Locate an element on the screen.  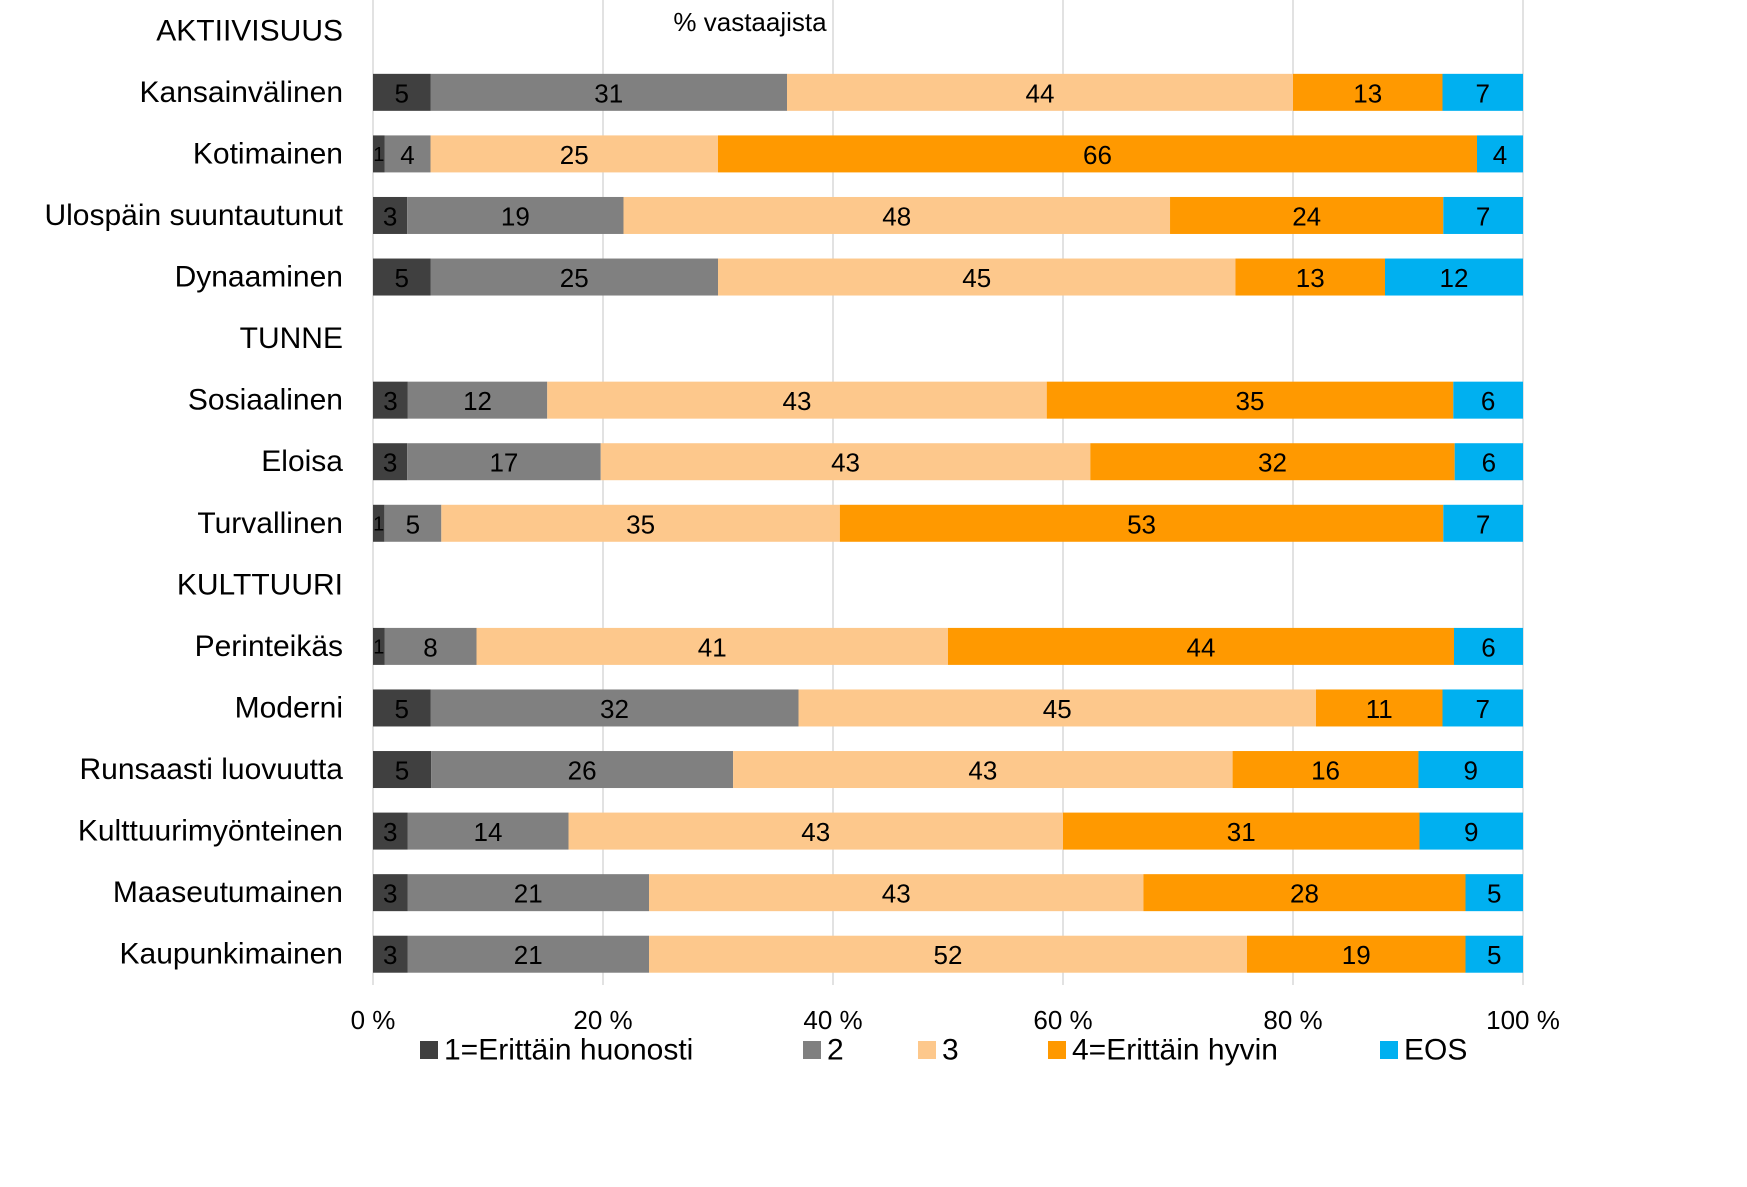
data-label: 45 is located at coordinates (976, 278).